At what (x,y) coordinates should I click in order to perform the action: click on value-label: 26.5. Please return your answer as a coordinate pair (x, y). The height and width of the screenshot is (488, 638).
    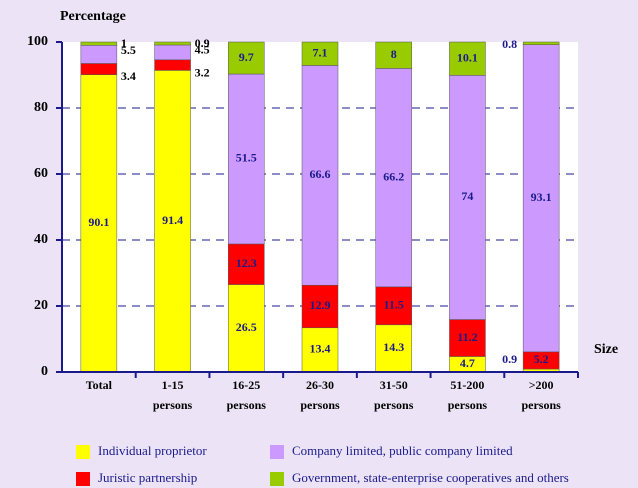
    Looking at the image, I should click on (246, 327).